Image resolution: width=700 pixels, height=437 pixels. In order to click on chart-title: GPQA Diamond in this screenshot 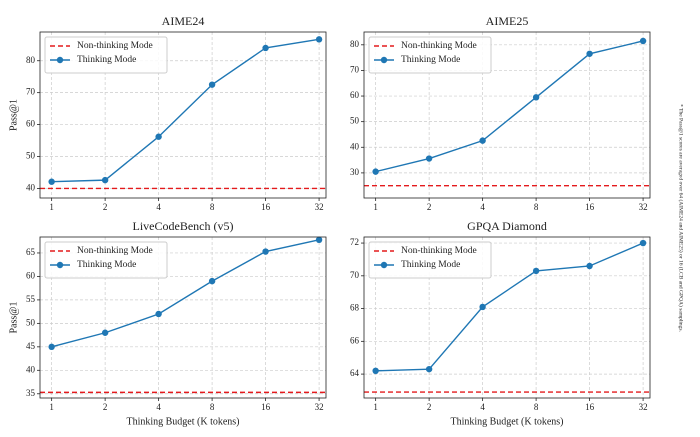, I will do `click(507, 226)`.